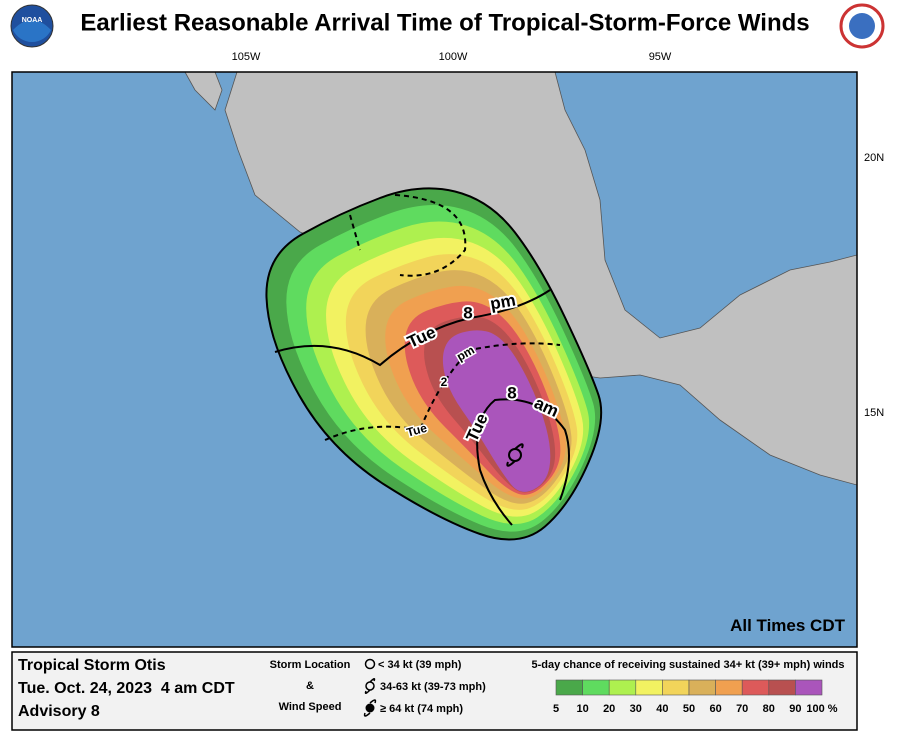 The height and width of the screenshot is (741, 897). Describe the element at coordinates (556, 709) in the screenshot. I see `legend-label: 5` at that location.